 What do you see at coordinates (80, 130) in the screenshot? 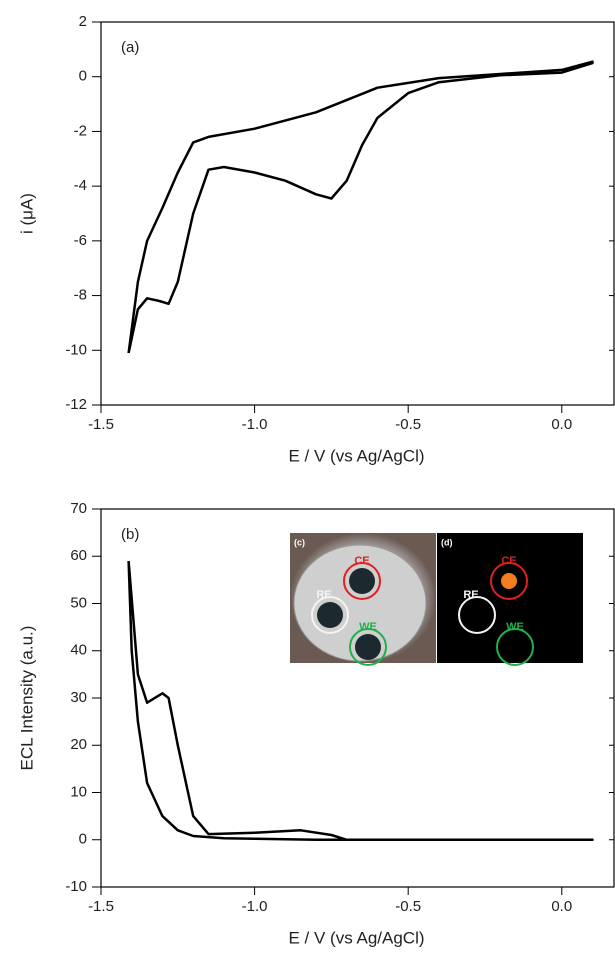
I see `y-tick-label: -2` at bounding box center [80, 130].